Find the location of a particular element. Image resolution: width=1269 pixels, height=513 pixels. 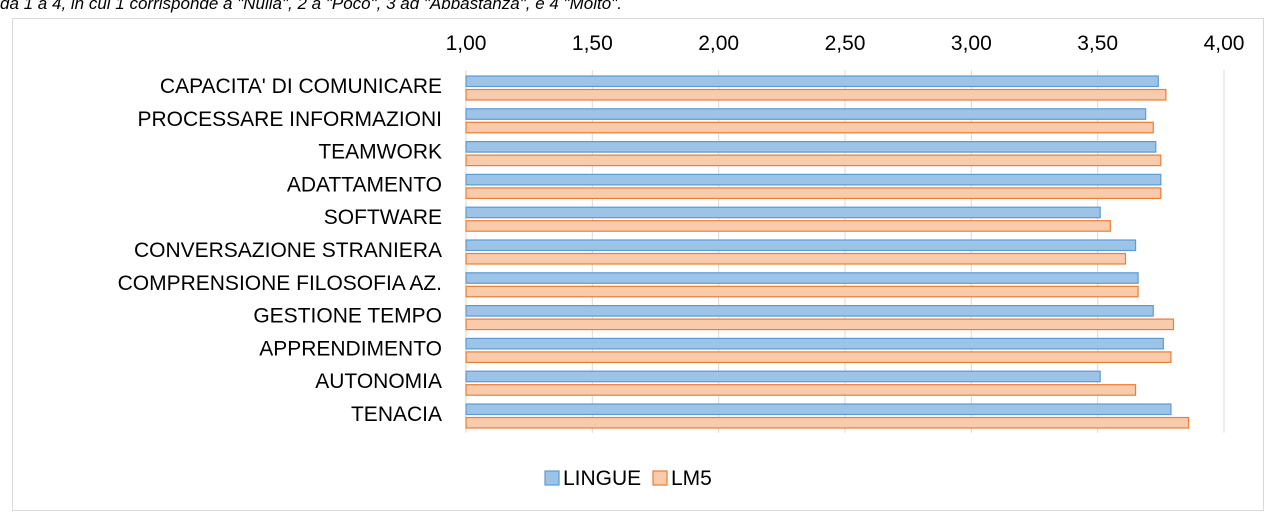

category-label: TEAMWORK is located at coordinates (380, 152).